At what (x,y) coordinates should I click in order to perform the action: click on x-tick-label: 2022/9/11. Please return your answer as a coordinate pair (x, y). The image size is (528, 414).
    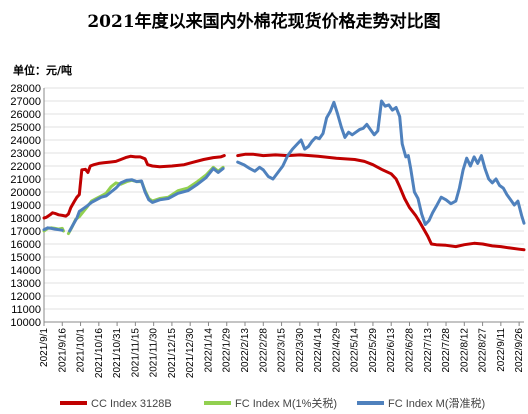
    Looking at the image, I should click on (501, 350).